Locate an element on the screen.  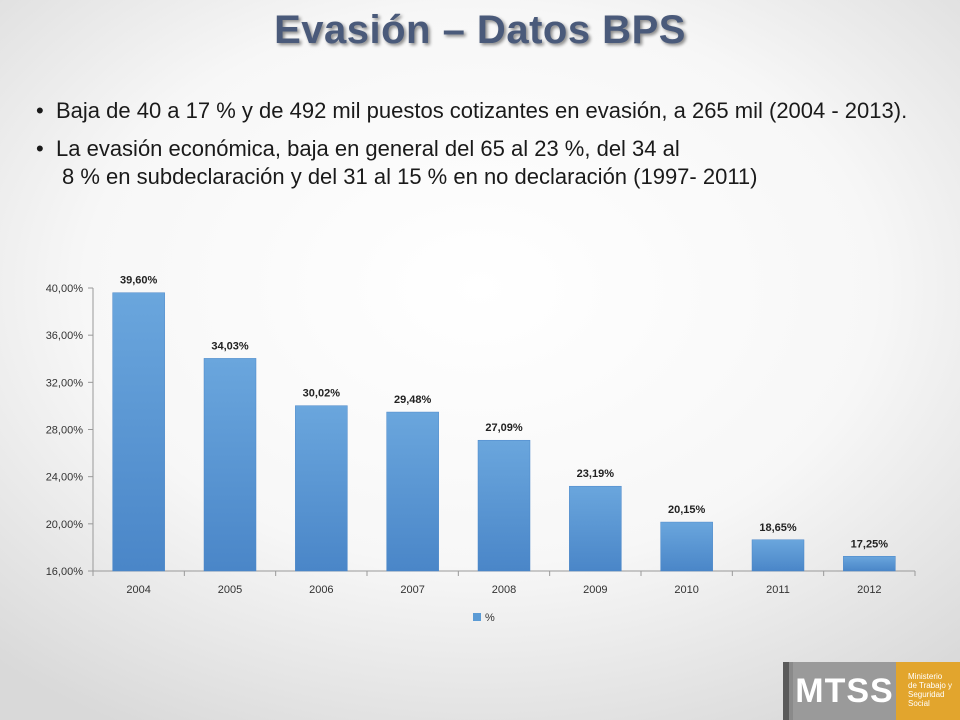
y-tick-label: 16,00% is located at coordinates (65, 572).